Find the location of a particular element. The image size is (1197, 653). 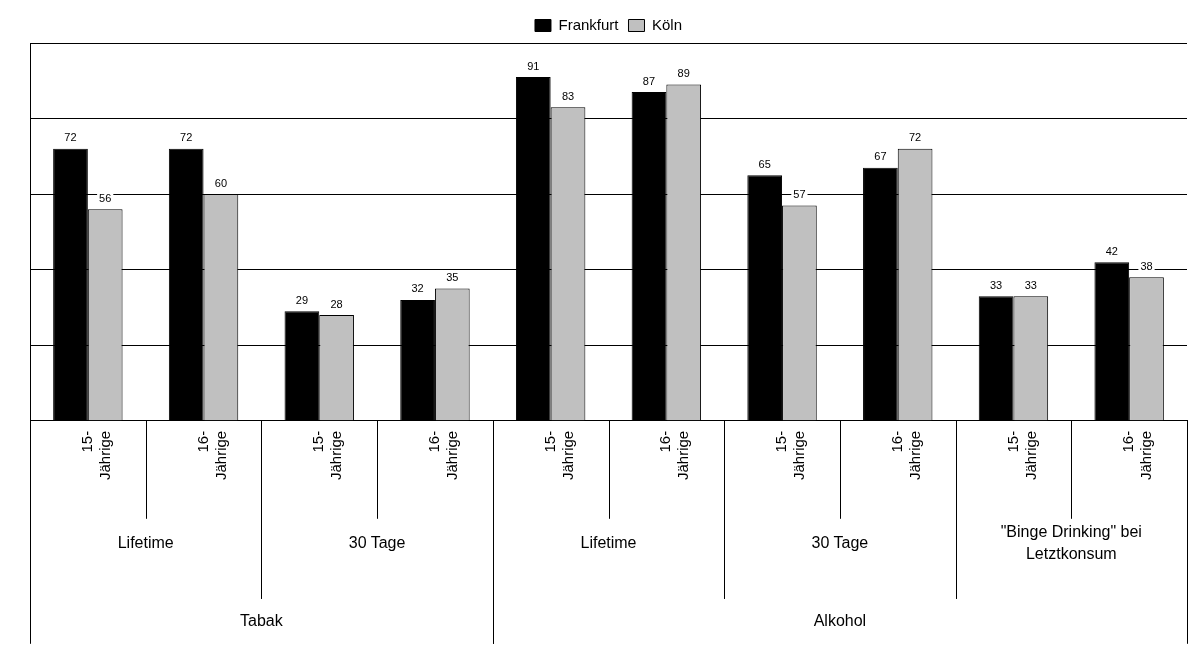

data-label: 87 is located at coordinates (649, 80).